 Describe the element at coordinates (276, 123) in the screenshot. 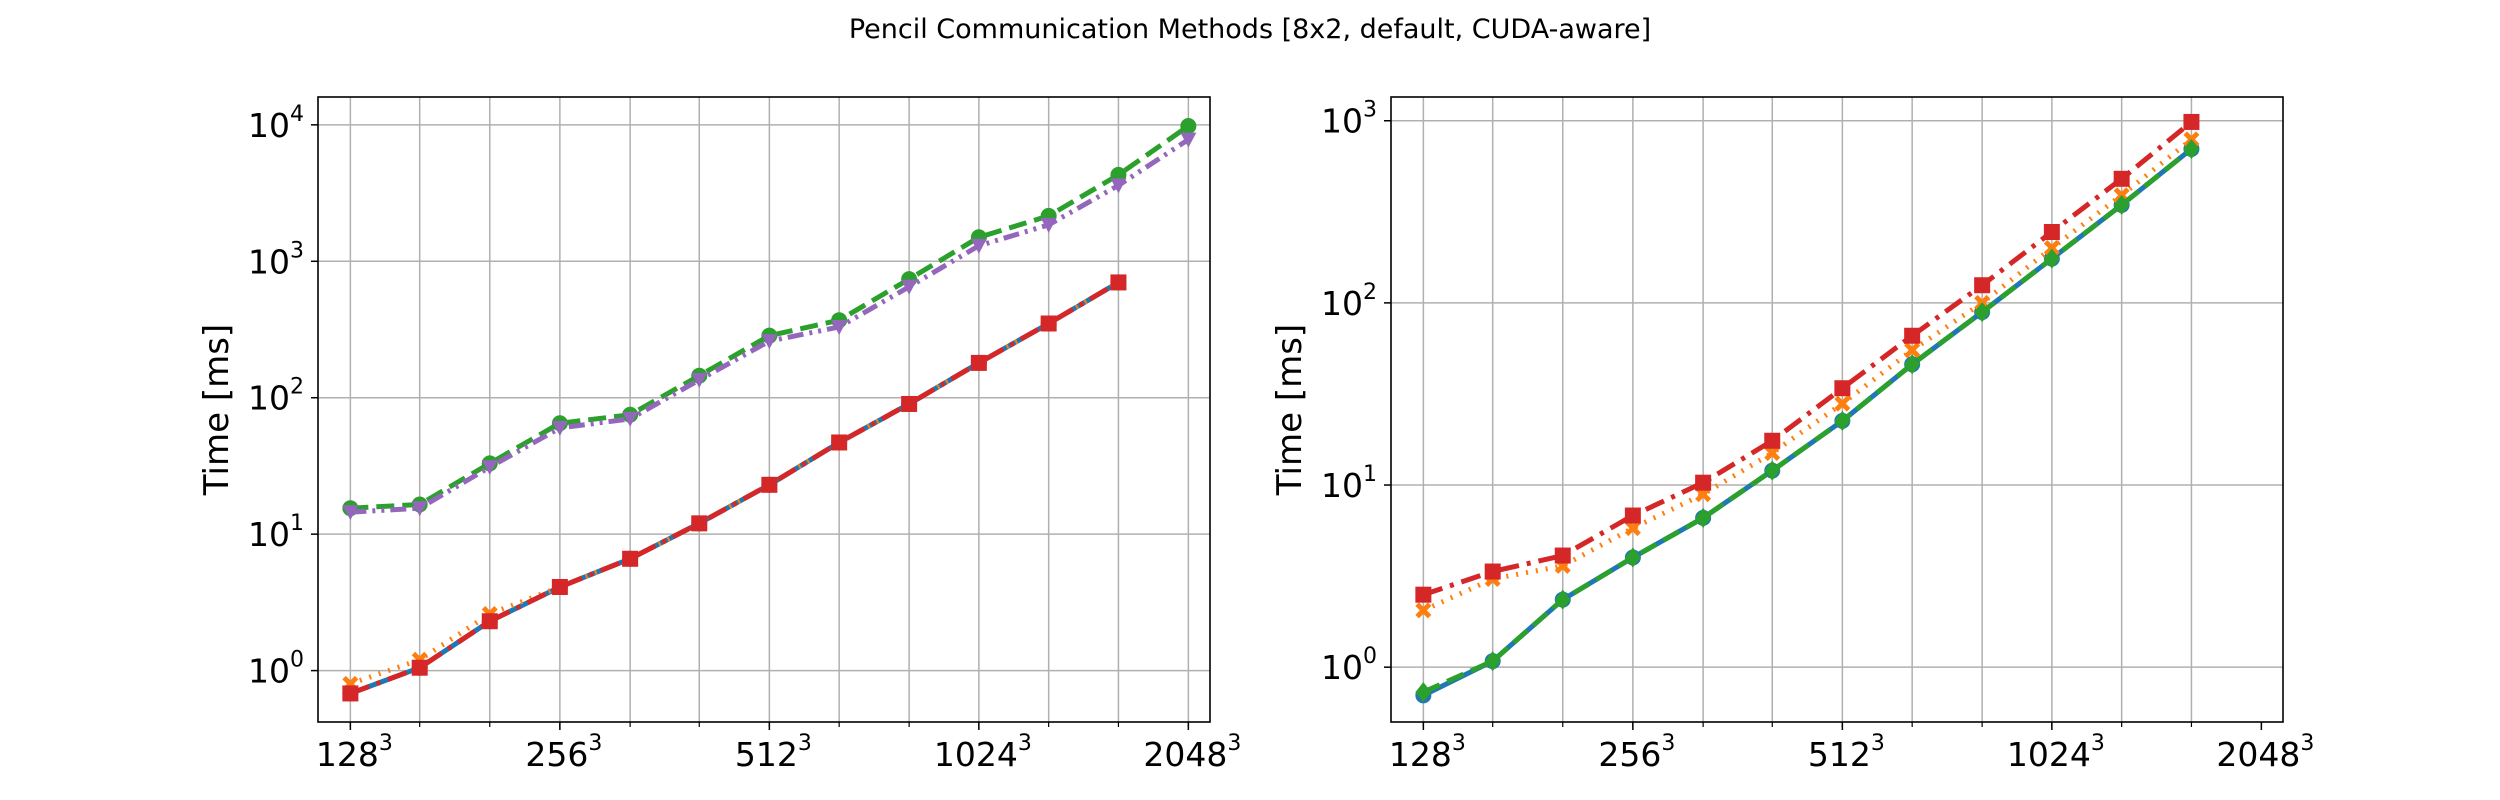

I see `y-tick-label: 104` at that location.